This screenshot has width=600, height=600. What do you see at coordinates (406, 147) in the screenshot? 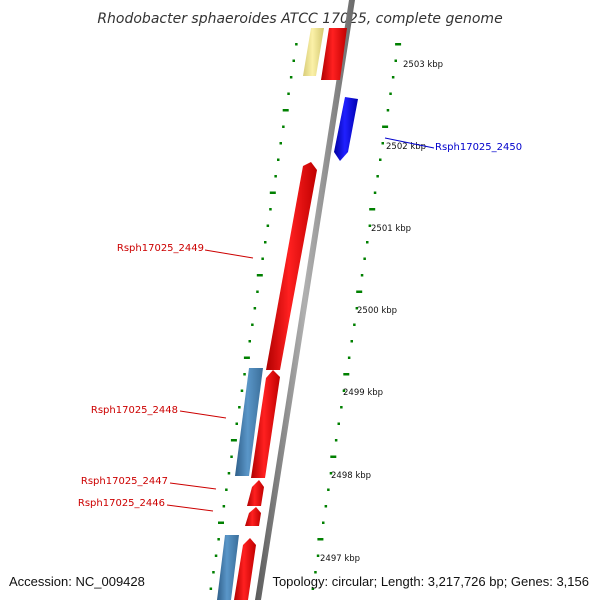
I see `tick-label: 2502 kbp` at bounding box center [406, 147].